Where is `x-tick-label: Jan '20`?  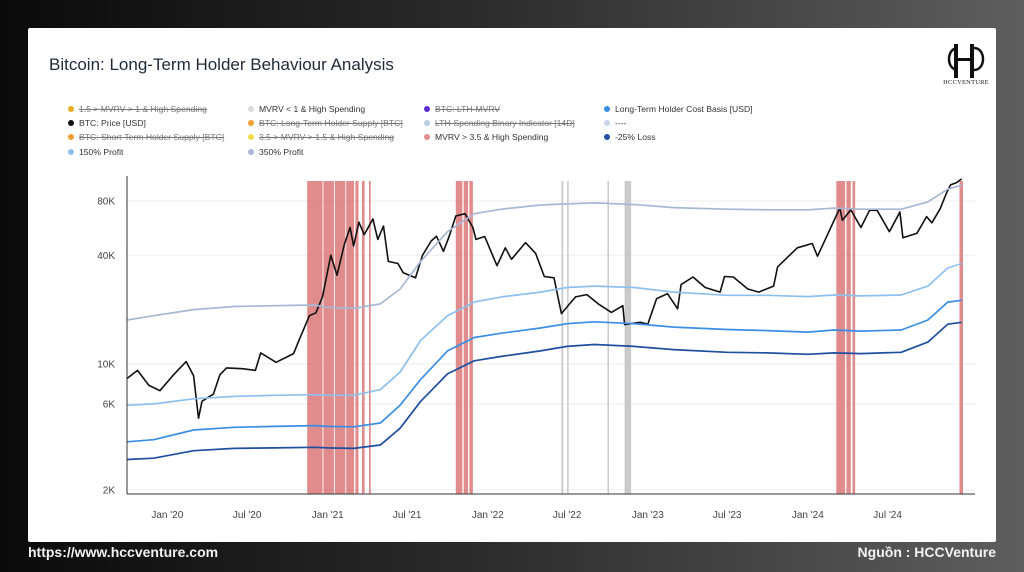
x-tick-label: Jan '20 is located at coordinates (167, 515).